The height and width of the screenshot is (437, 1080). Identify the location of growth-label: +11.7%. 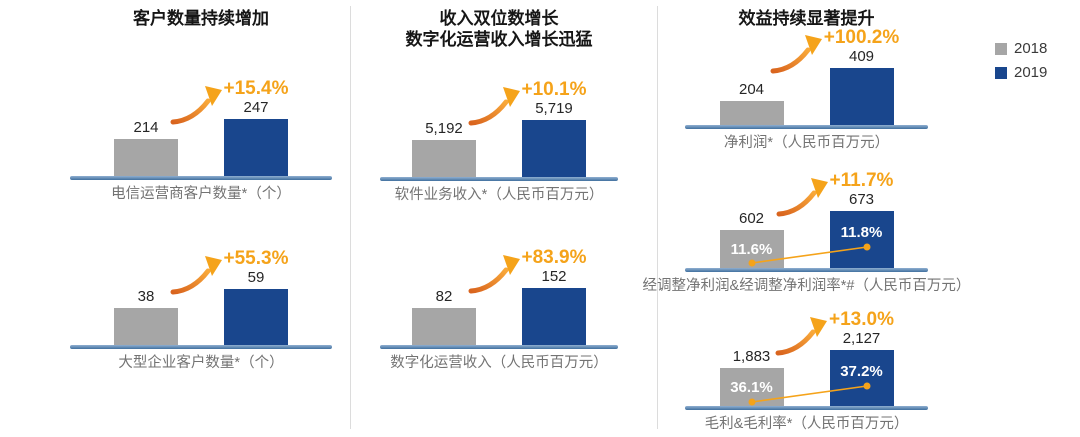
(861, 180).